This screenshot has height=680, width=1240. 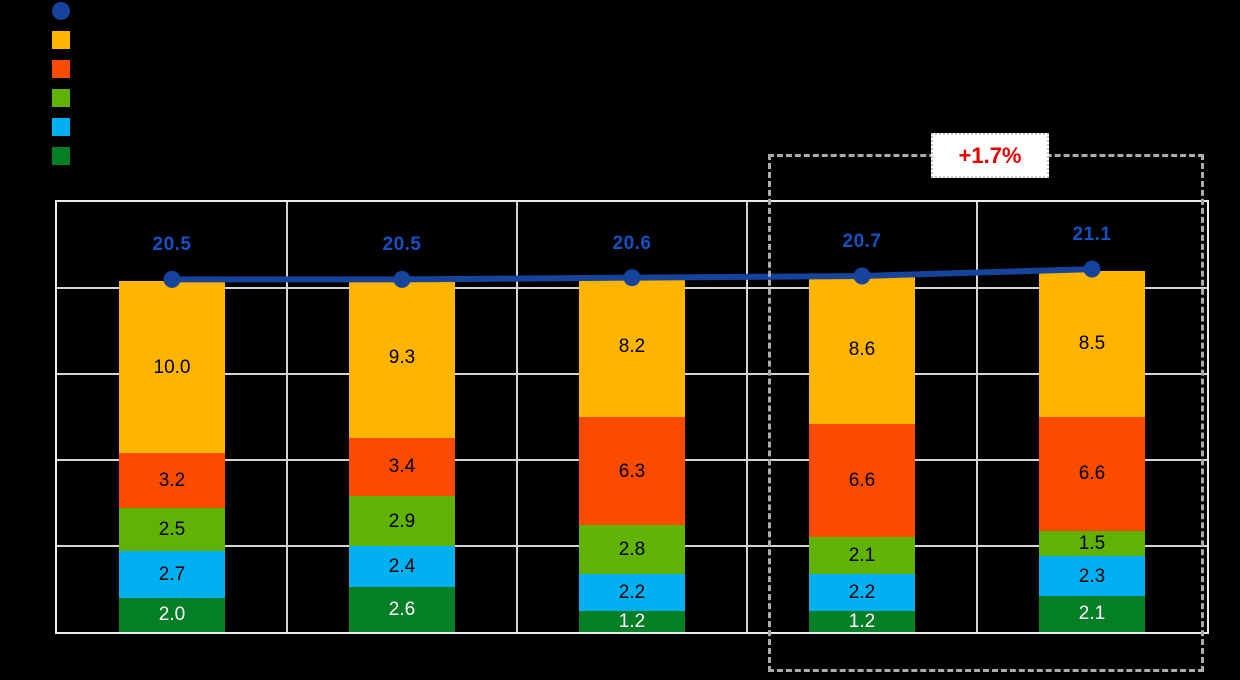 What do you see at coordinates (61, 156) in the screenshot?
I see `series-dark-green-swatch` at bounding box center [61, 156].